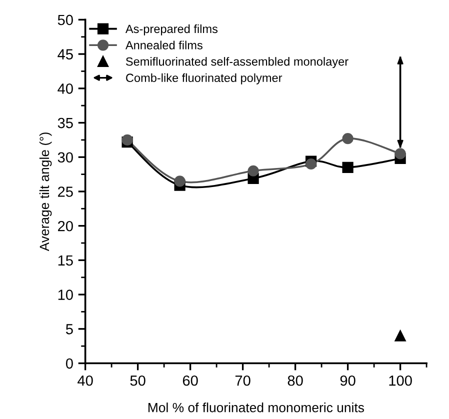  What do you see at coordinates (65, 54) in the screenshot?
I see `y-tick-label: 45` at bounding box center [65, 54].